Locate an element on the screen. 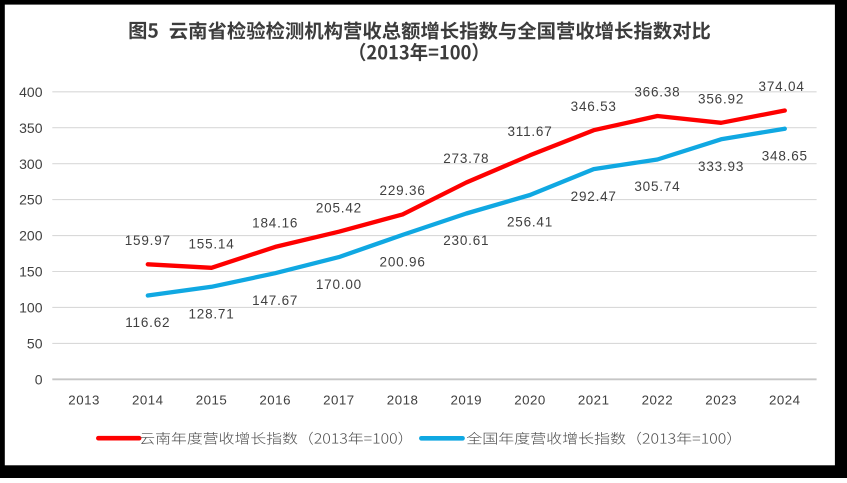 This screenshot has width=847, height=483. svg-text: 170.00 is located at coordinates (339, 284).